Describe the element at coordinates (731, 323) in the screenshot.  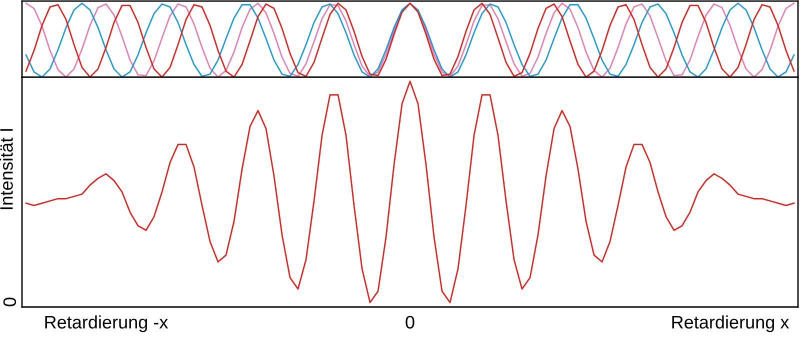
I see `x-tick-label: Retardierung x` at that location.